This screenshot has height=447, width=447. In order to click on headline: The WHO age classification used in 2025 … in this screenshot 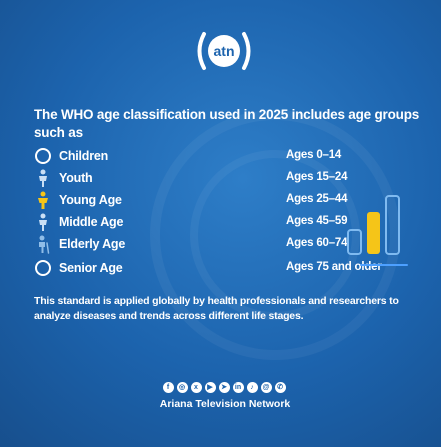, I will do `click(227, 123)`.